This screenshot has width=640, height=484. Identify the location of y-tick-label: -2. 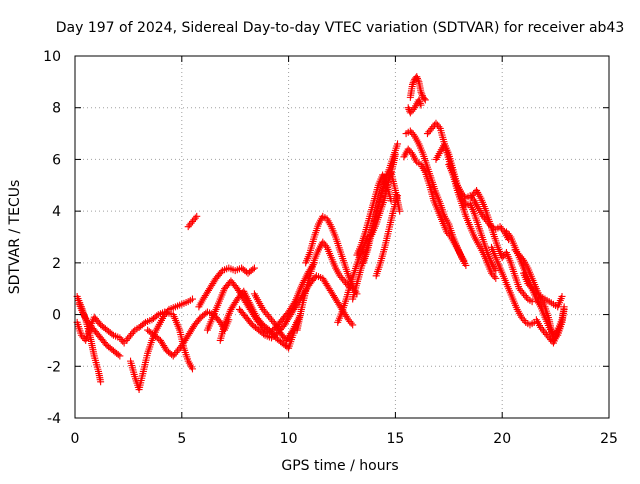
(54, 367).